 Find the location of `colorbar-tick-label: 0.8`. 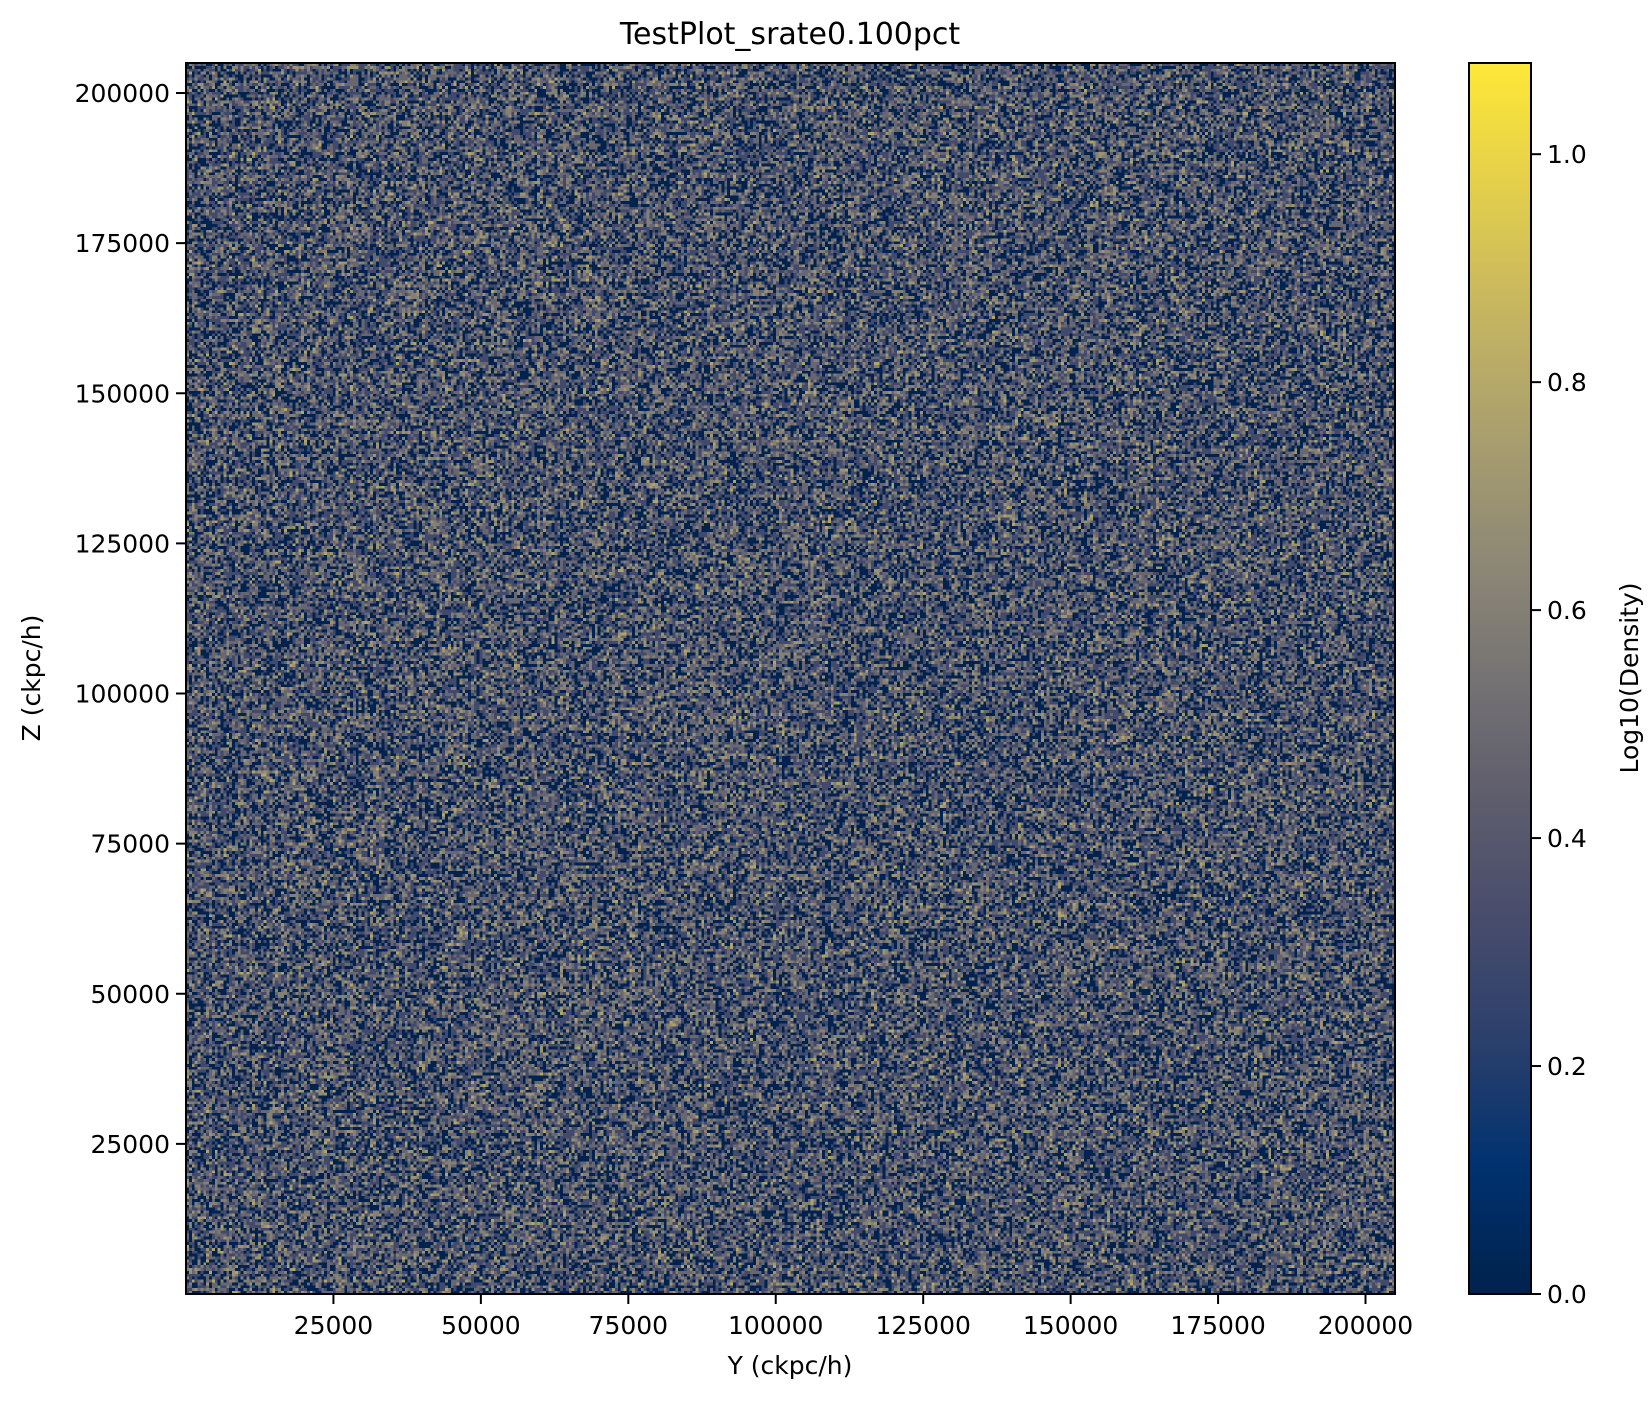

colorbar-tick-label: 0.8 is located at coordinates (1567, 382).